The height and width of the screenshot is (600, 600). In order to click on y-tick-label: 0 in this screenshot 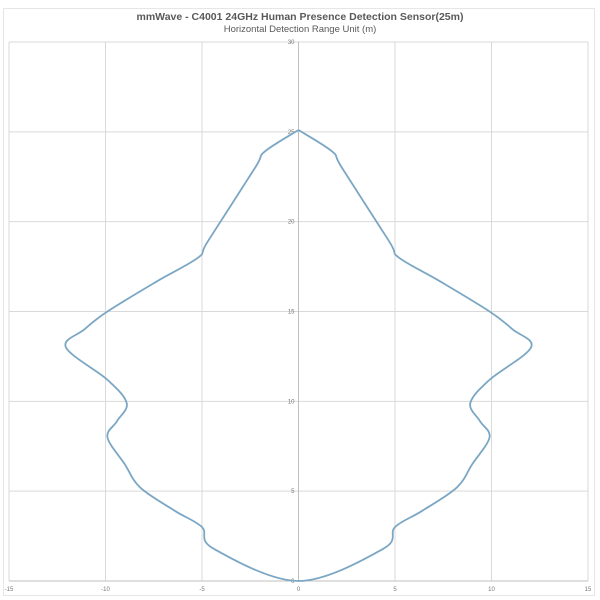, I will do `click(293, 582)`.